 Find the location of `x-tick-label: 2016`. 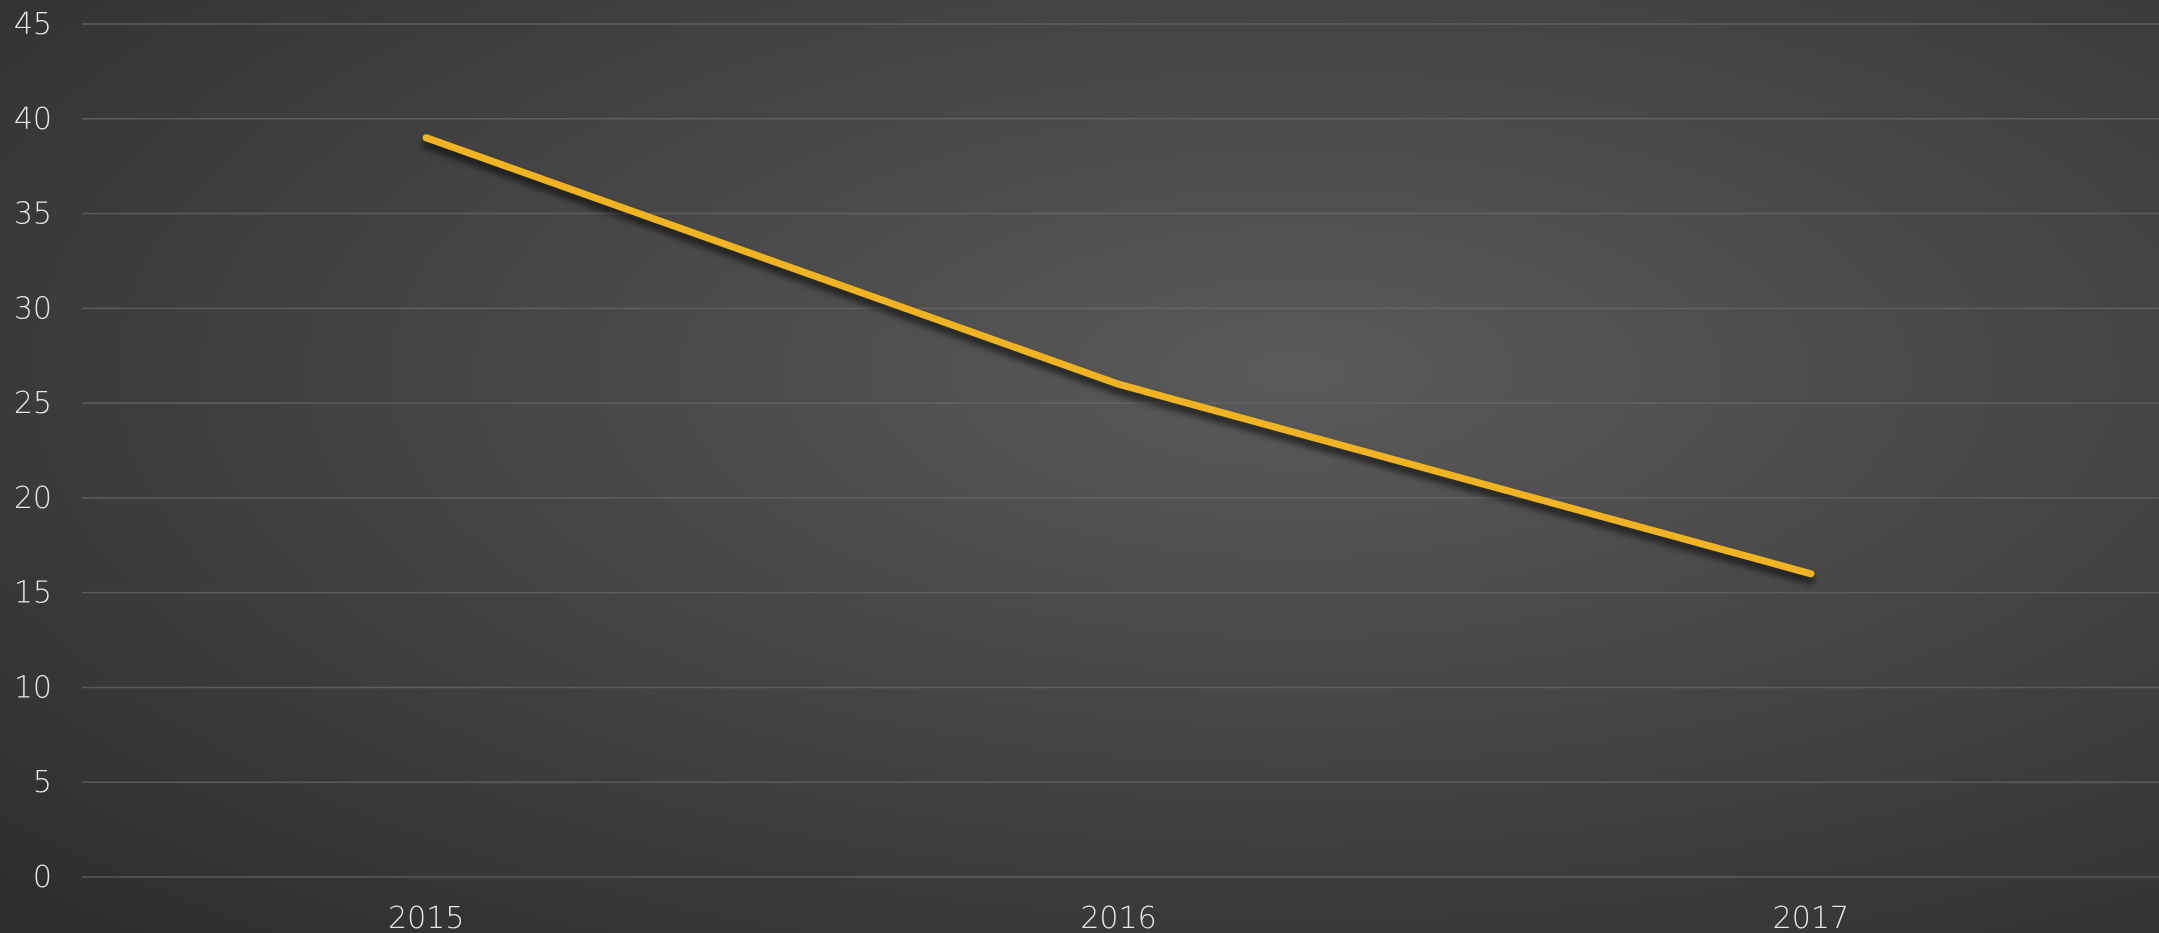

x-tick-label: 2016 is located at coordinates (1118, 917).